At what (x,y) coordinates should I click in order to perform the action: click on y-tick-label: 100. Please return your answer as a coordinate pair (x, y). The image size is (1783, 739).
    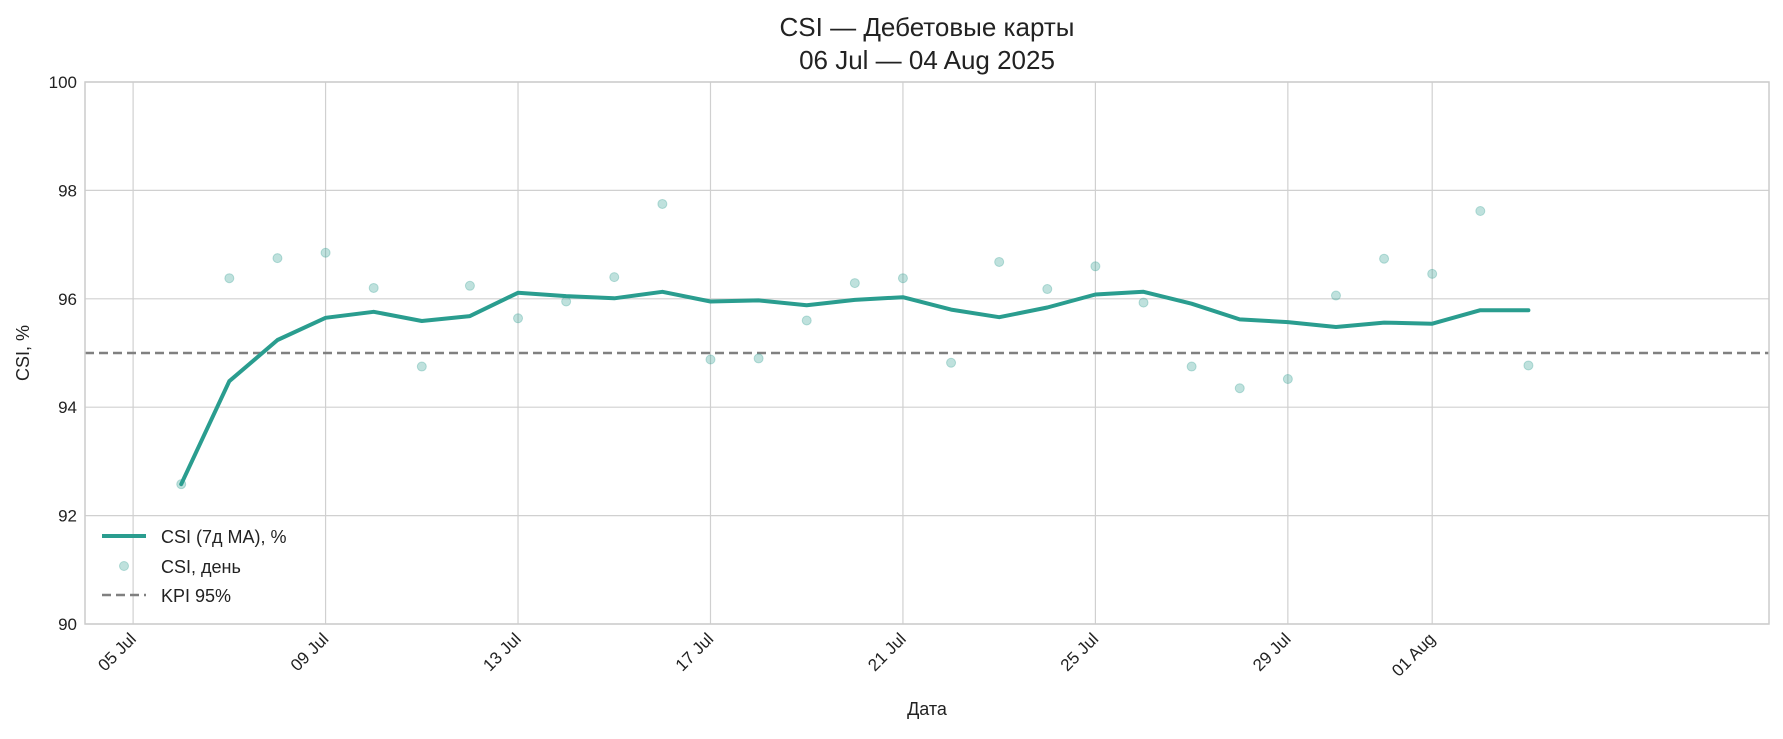
    Looking at the image, I should click on (63, 82).